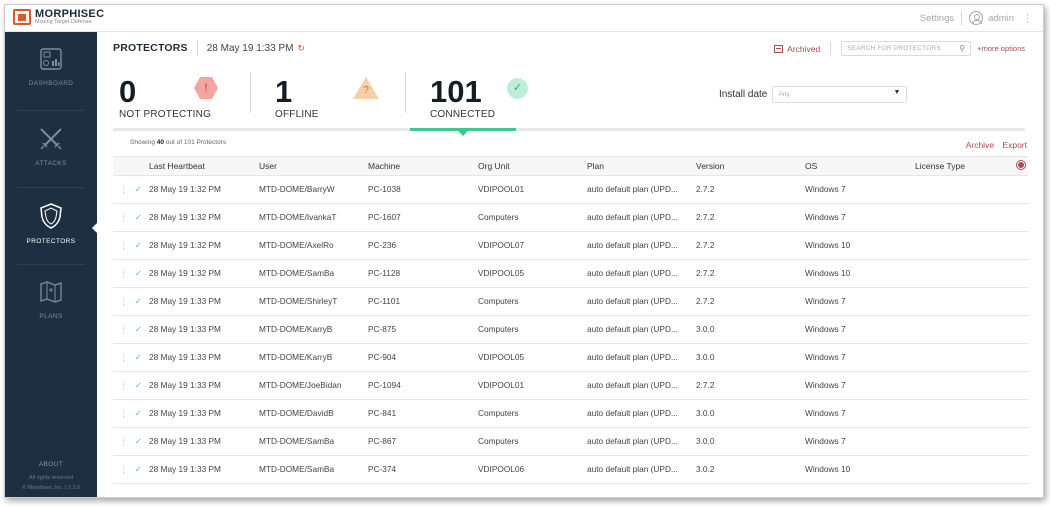 The height and width of the screenshot is (506, 1050). What do you see at coordinates (1001, 48) in the screenshot?
I see `more-options-link: +more options` at bounding box center [1001, 48].